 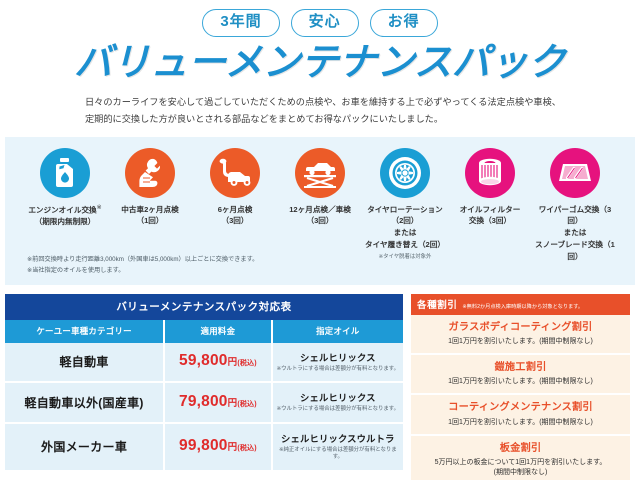 What do you see at coordinates (520, 473) in the screenshot?
I see `discount-desc-2: (期間中制限なし)` at bounding box center [520, 473].